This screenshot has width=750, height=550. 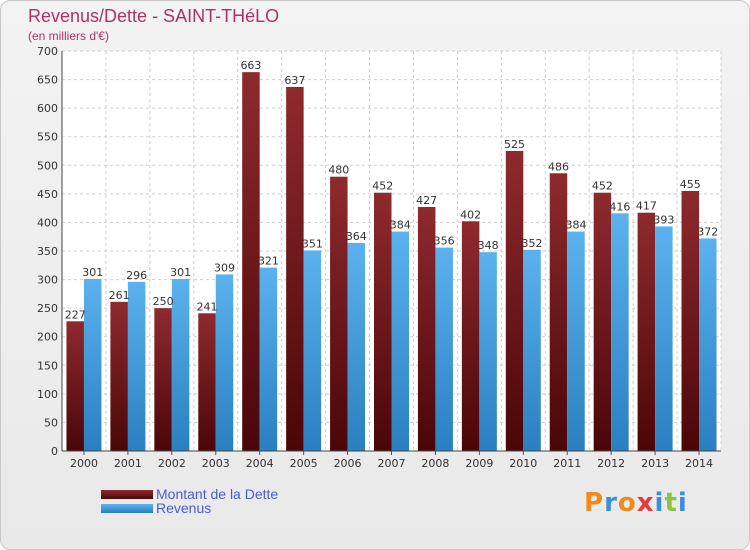 I want to click on x-tick-label: 2012, so click(x=611, y=463).